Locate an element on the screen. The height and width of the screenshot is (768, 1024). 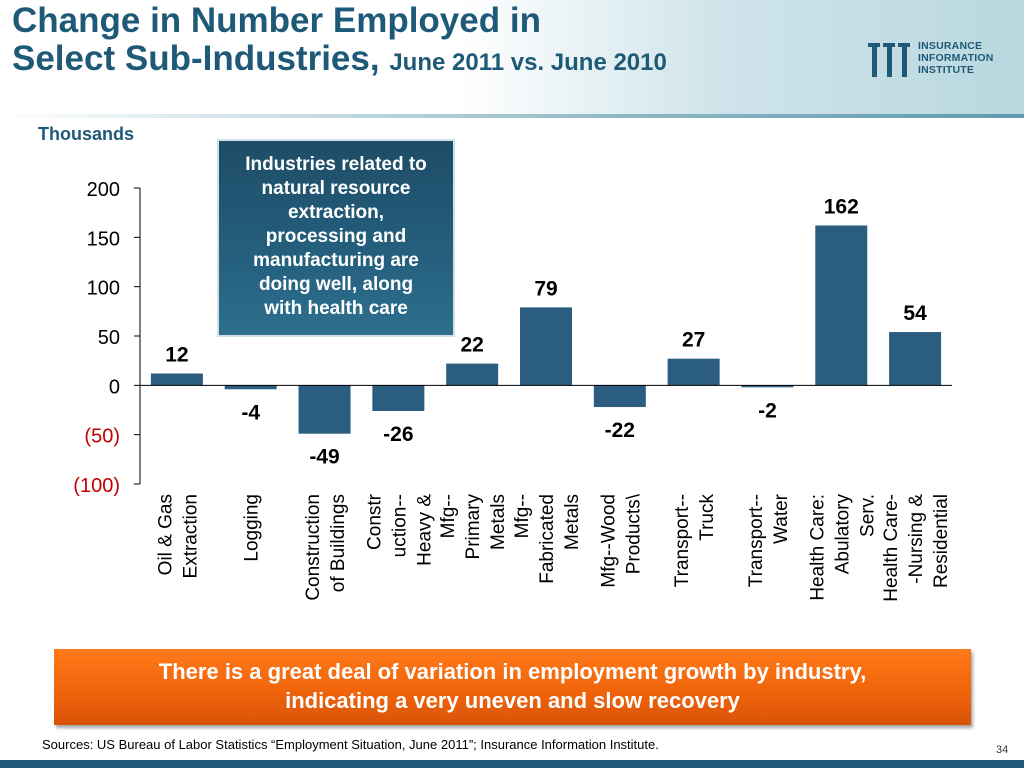
x-tick-label-line: Residential is located at coordinates (941, 541).